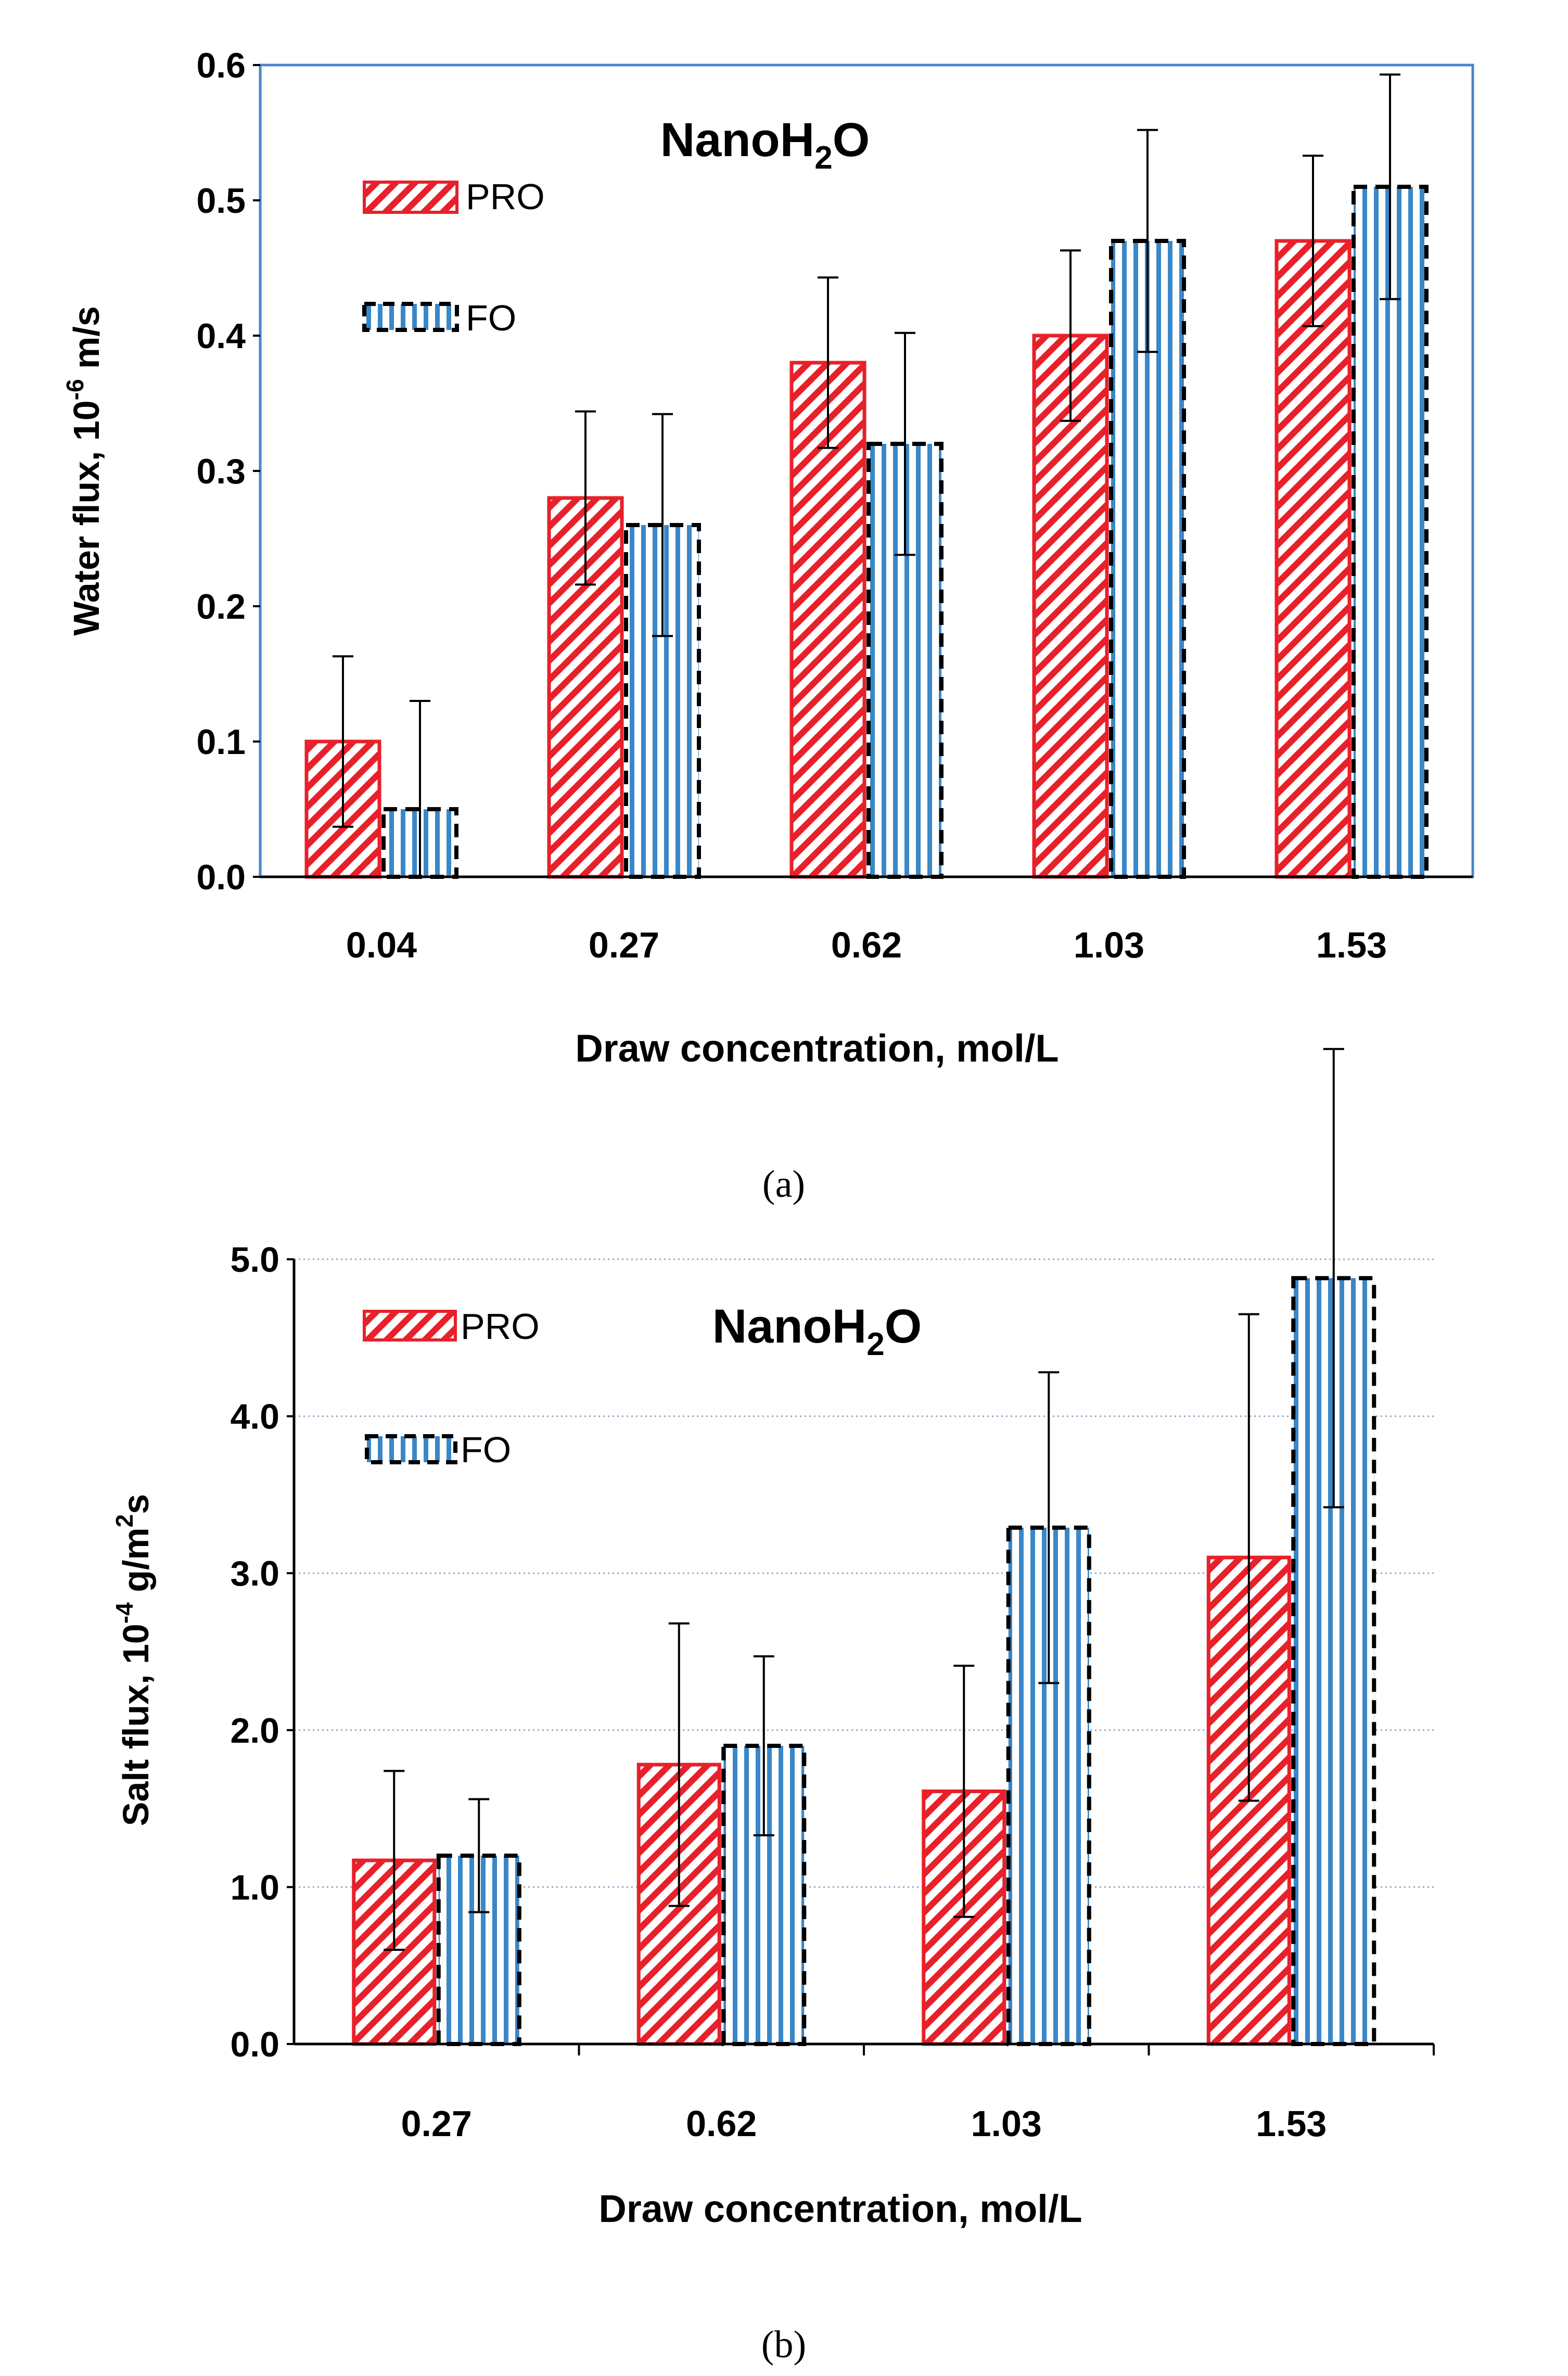 The image size is (1568, 2376). I want to click on y-tick-label: 1.0, so click(255, 1887).